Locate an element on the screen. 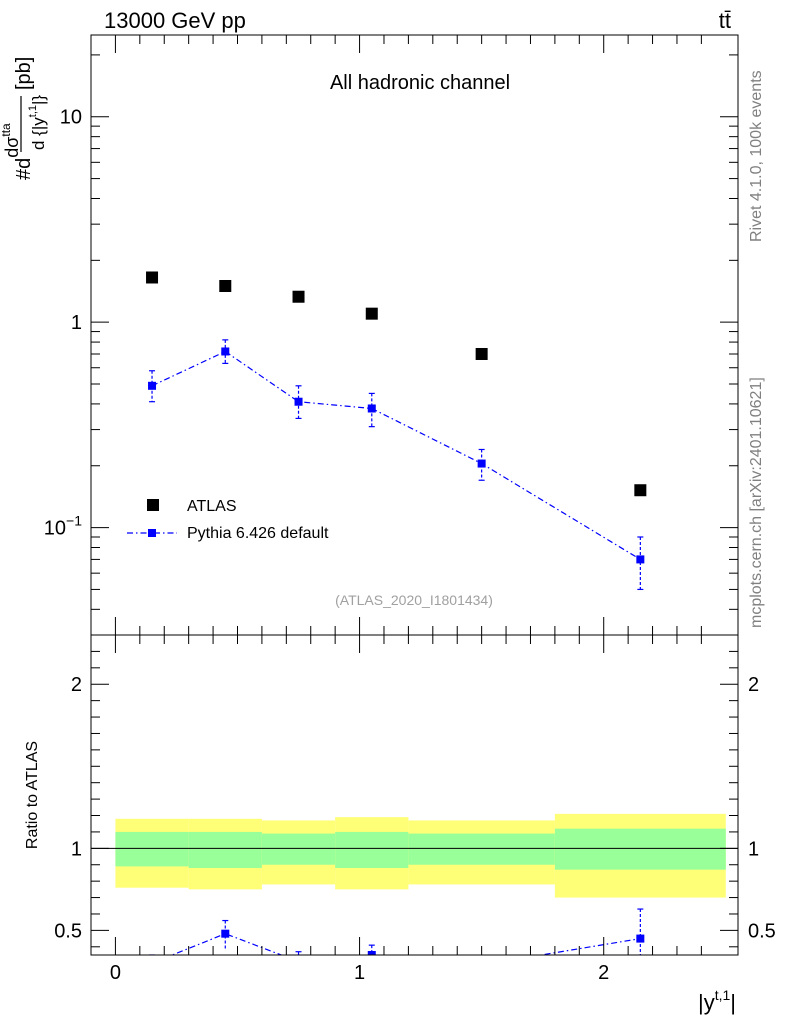  ratio-xtick-label: 0 is located at coordinates (115, 973).